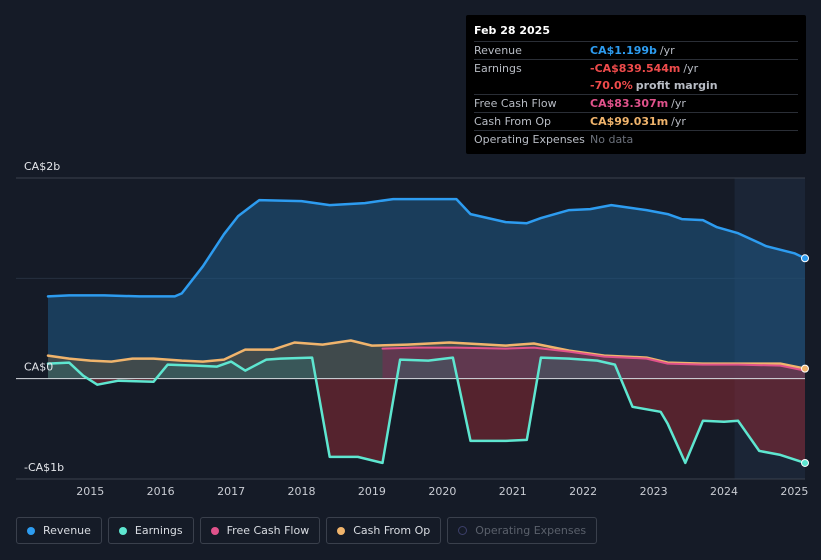 The height and width of the screenshot is (560, 821). What do you see at coordinates (636, 139) in the screenshot?
I see `tooltip-row-opex: Operating Expenses No data` at bounding box center [636, 139].